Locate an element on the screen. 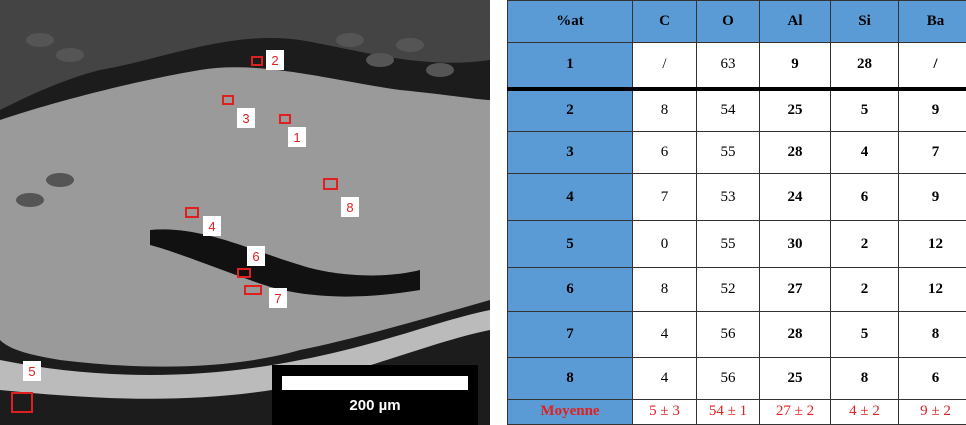  table-row: 4 7 53 24 6 9 is located at coordinates (736, 197).